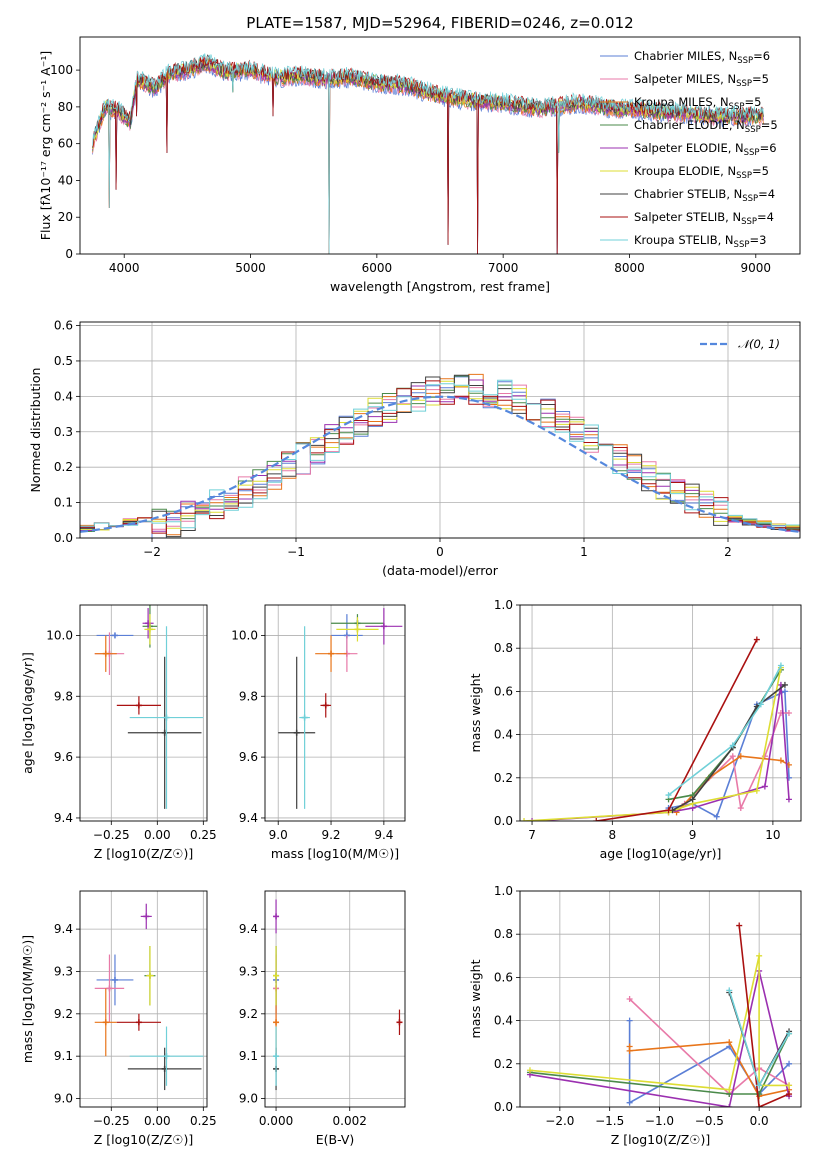  What do you see at coordinates (35, 430) in the screenshot?
I see `y-axis-label: Normed distribution` at bounding box center [35, 430].